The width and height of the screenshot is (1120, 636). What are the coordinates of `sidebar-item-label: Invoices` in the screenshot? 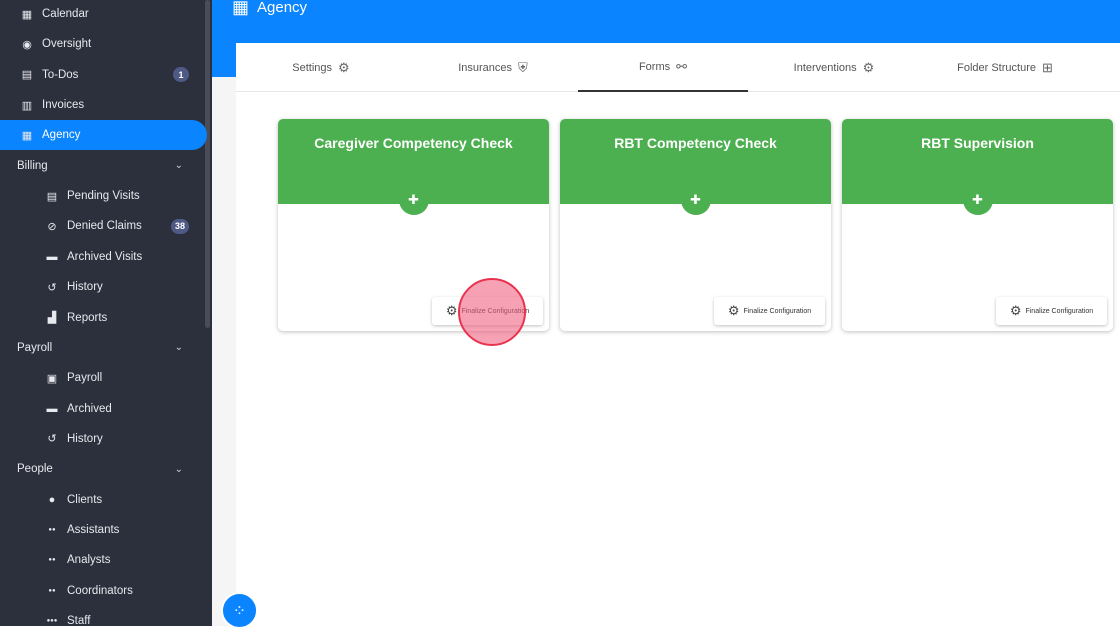 It's located at (63, 105).